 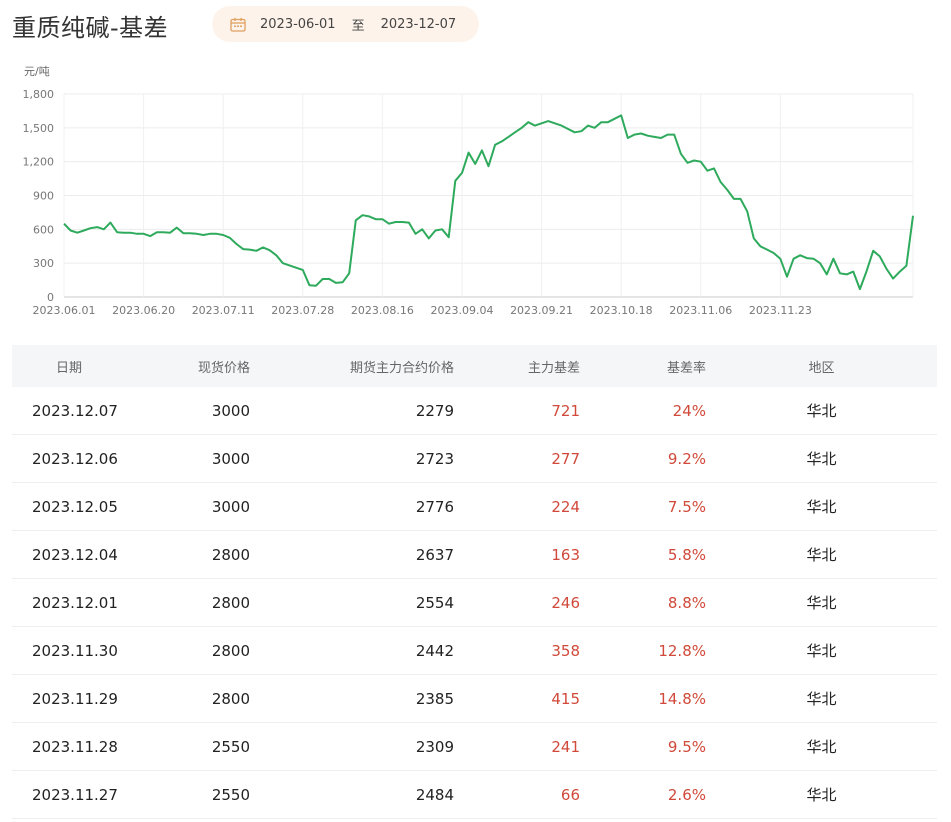 What do you see at coordinates (43, 229) in the screenshot?
I see `y-tick-label: 600` at bounding box center [43, 229].